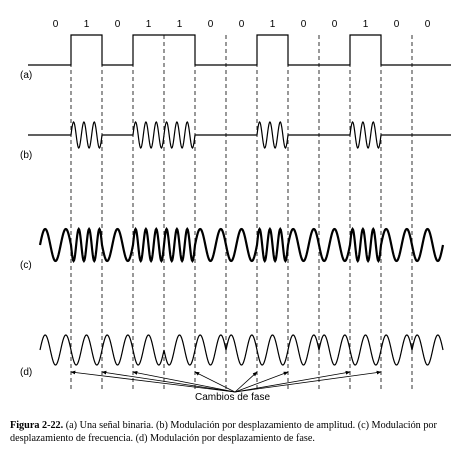  I want to click on phase-change-arrows, so click(226, 381).